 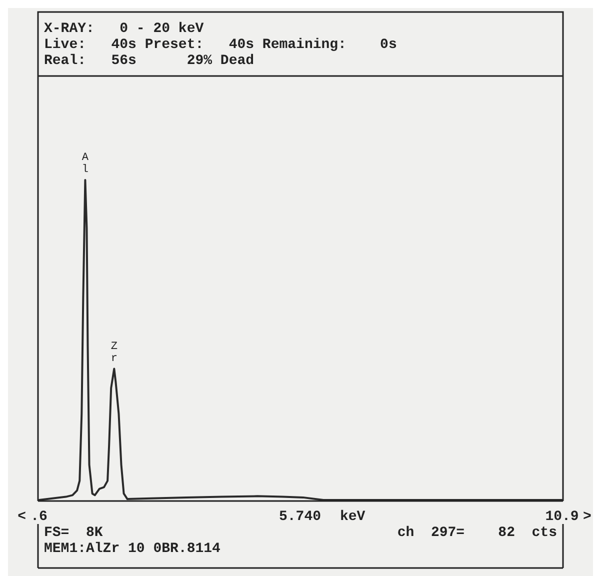 I want to click on text: Live: 40s Preset: 40s Remaining: 0s, so click(x=220, y=45).